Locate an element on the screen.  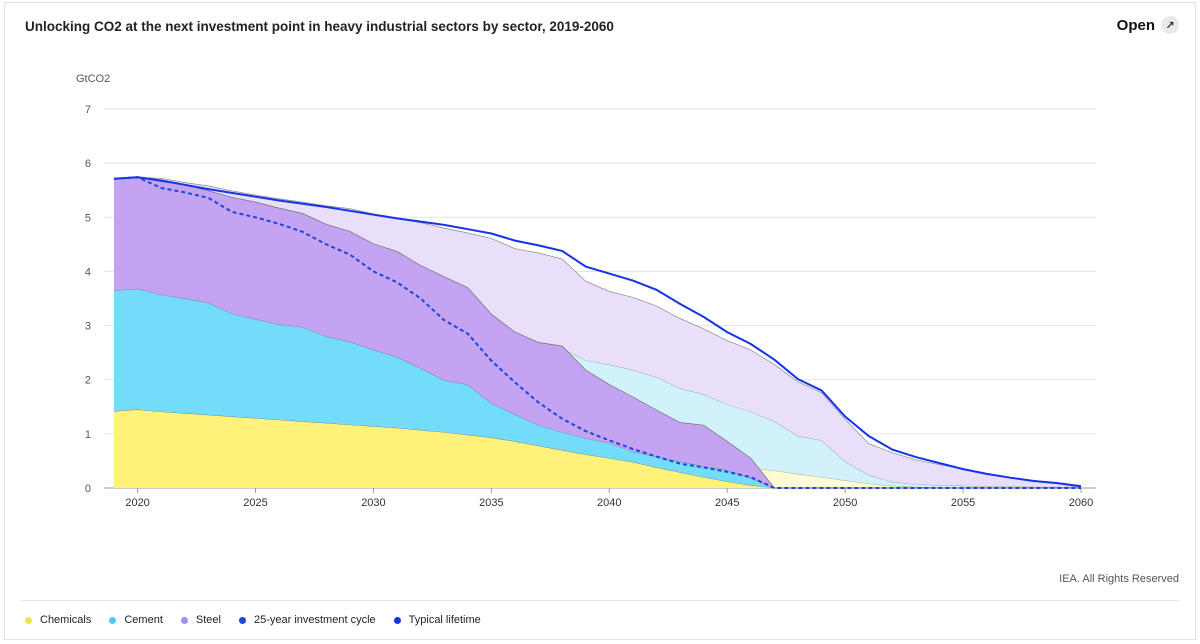
x-tick-label: 2025 is located at coordinates (255, 503).